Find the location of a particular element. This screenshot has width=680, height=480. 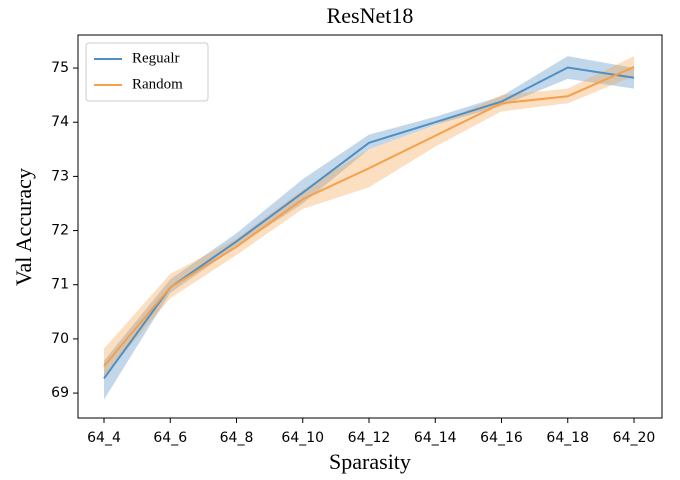

y-tick-label: 71 is located at coordinates (60, 285).